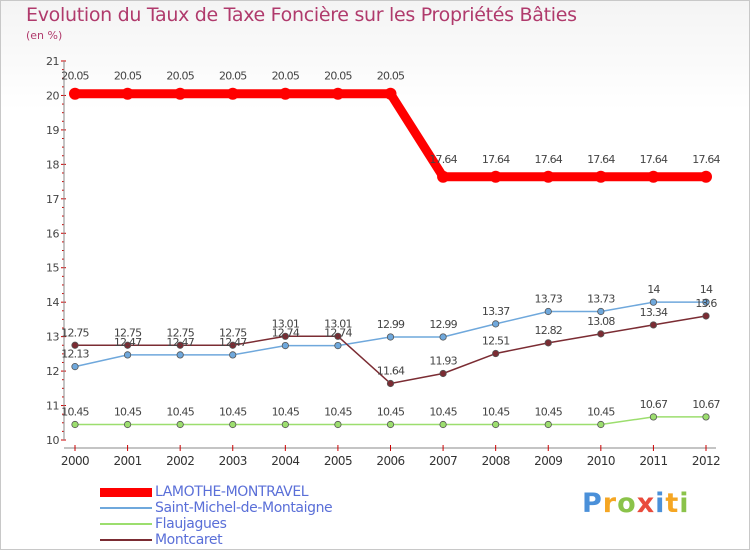 The image size is (750, 550). What do you see at coordinates (548, 461) in the screenshot?
I see `x-tick-label-2009: 2009` at bounding box center [548, 461].